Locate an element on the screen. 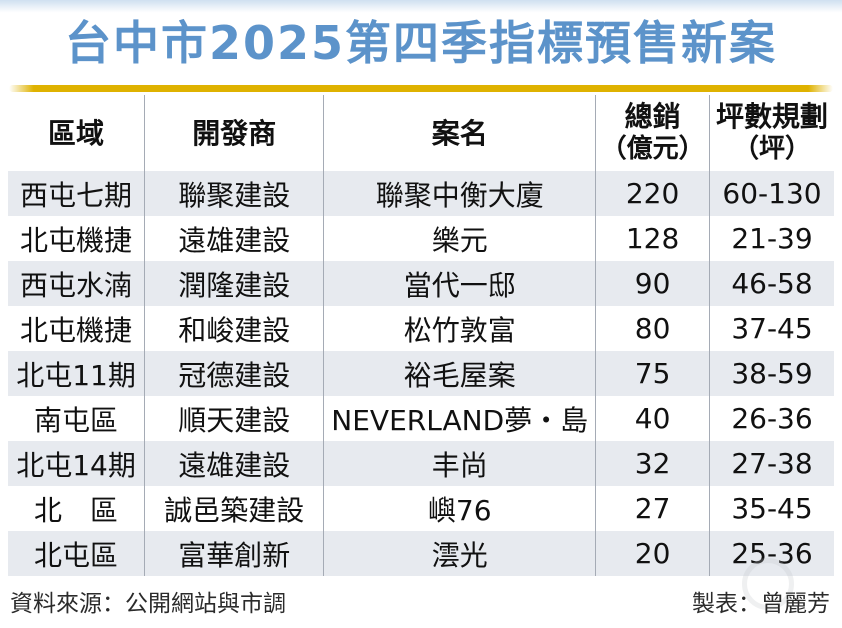 The image size is (842, 628). table-row: 北屯機捷 遠雄建設 樂元 128 21-39 is located at coordinates (421, 238).